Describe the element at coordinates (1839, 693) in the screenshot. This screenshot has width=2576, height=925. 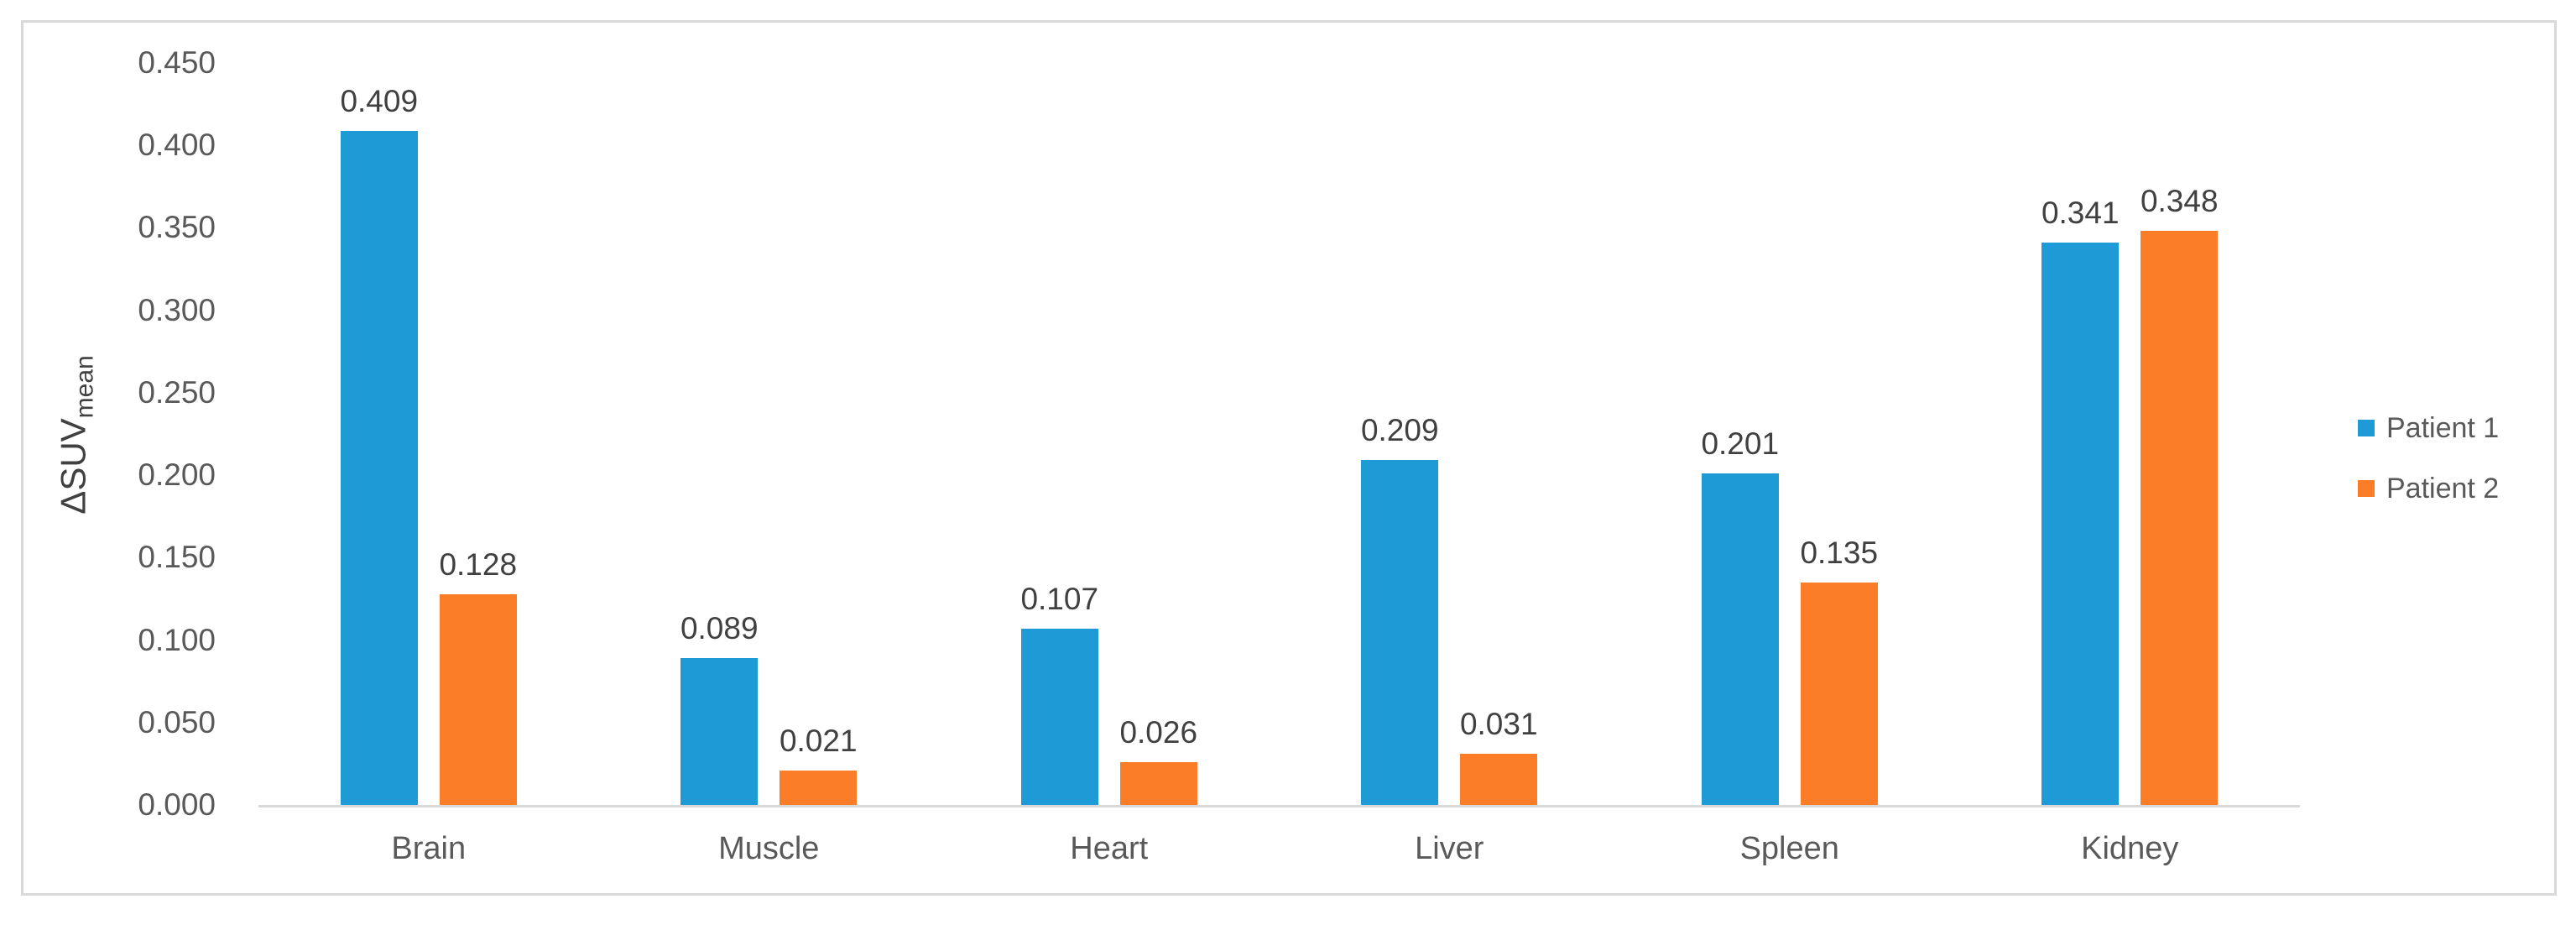
I see `bar-patient-2-spleen` at that location.